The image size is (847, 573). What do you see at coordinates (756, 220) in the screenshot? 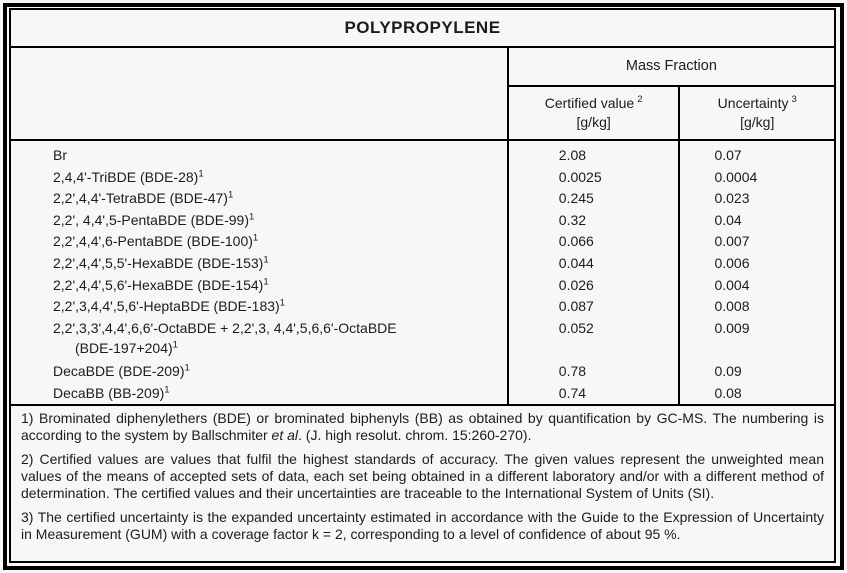
I see `uncertainty-value: 0.04` at bounding box center [756, 220].